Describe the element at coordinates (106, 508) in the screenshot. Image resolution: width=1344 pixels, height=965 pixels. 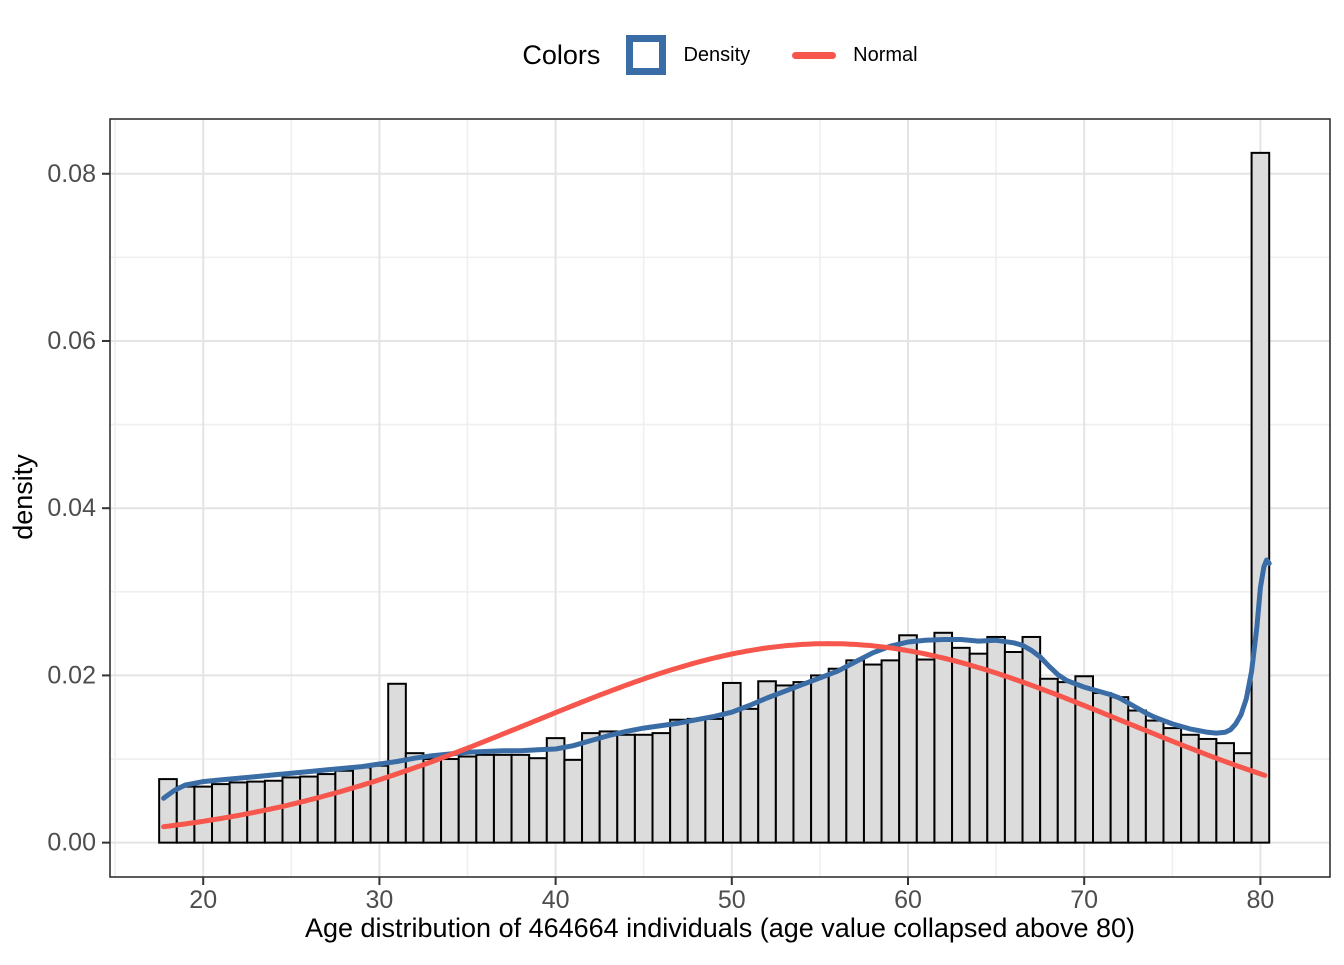
I see `y-axis-ticks` at that location.